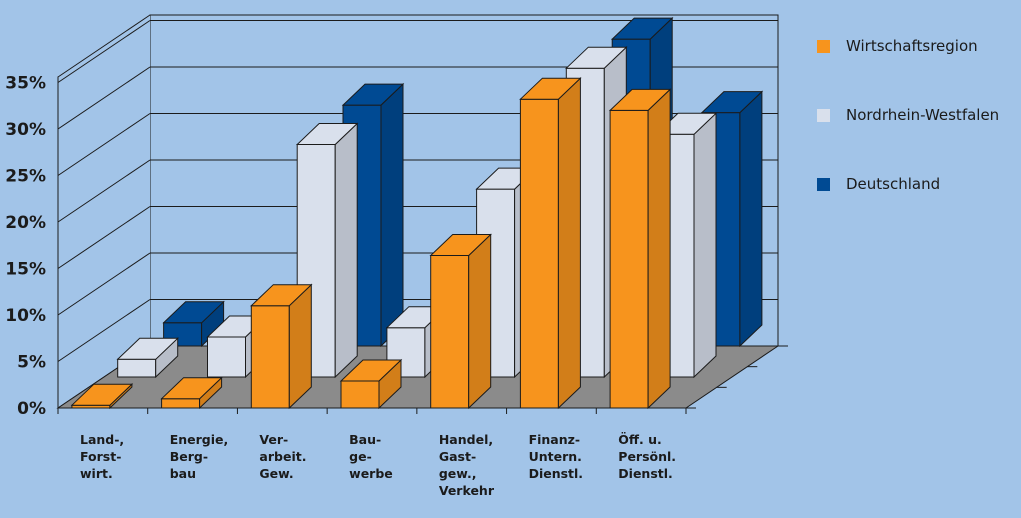 The image size is (1021, 518). I want to click on y-tick-label: 10%, so click(25, 316).